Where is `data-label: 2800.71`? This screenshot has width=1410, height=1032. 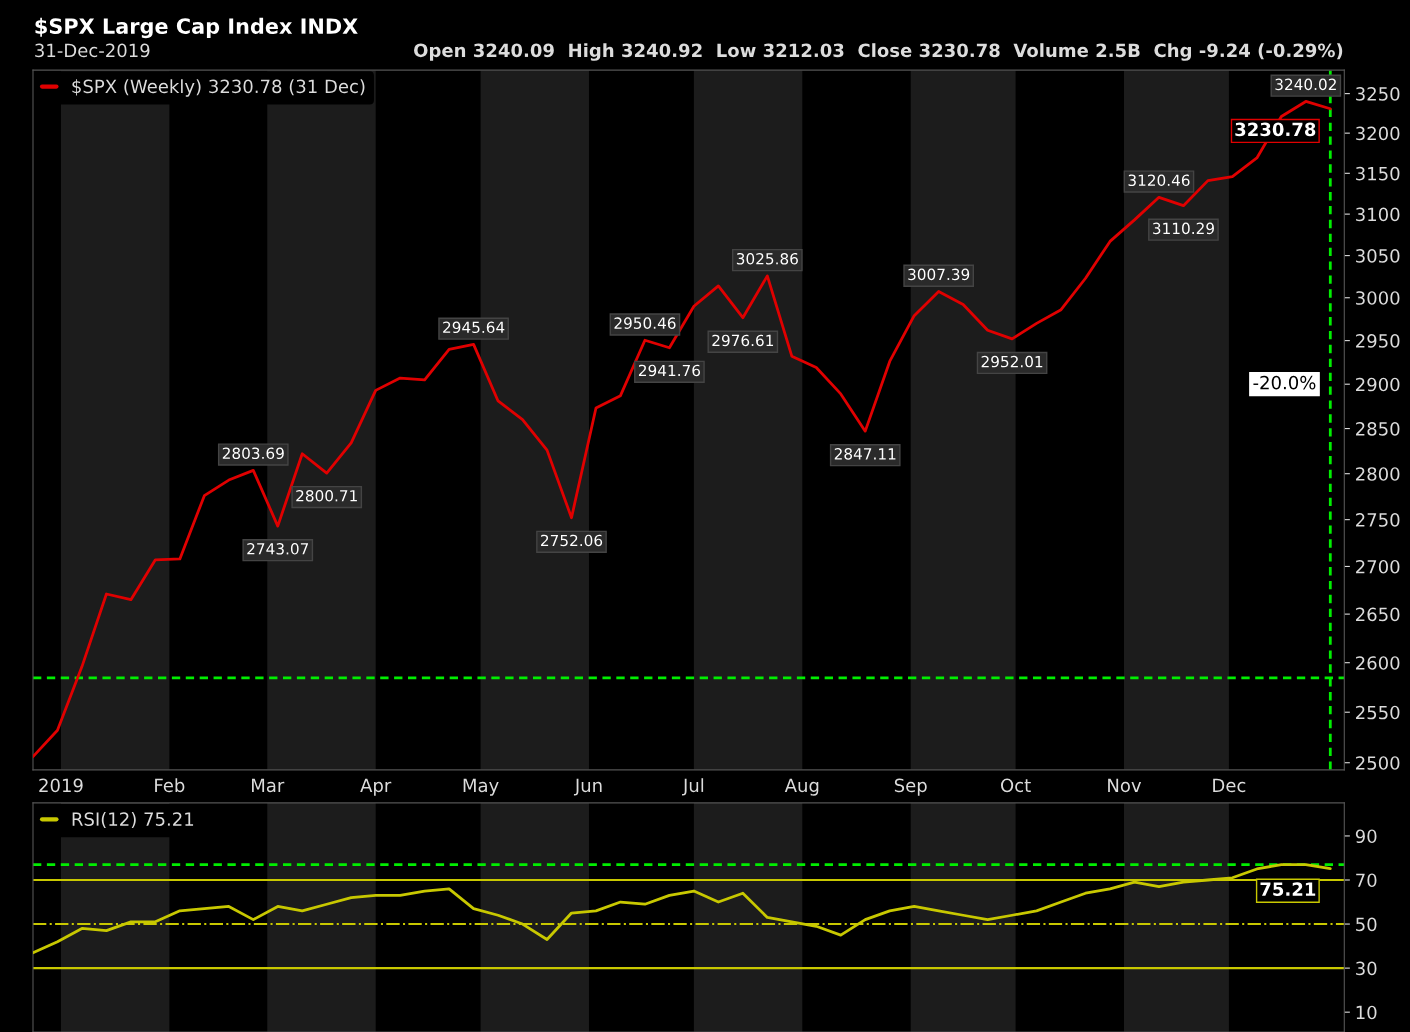 data-label: 2800.71 is located at coordinates (326, 495).